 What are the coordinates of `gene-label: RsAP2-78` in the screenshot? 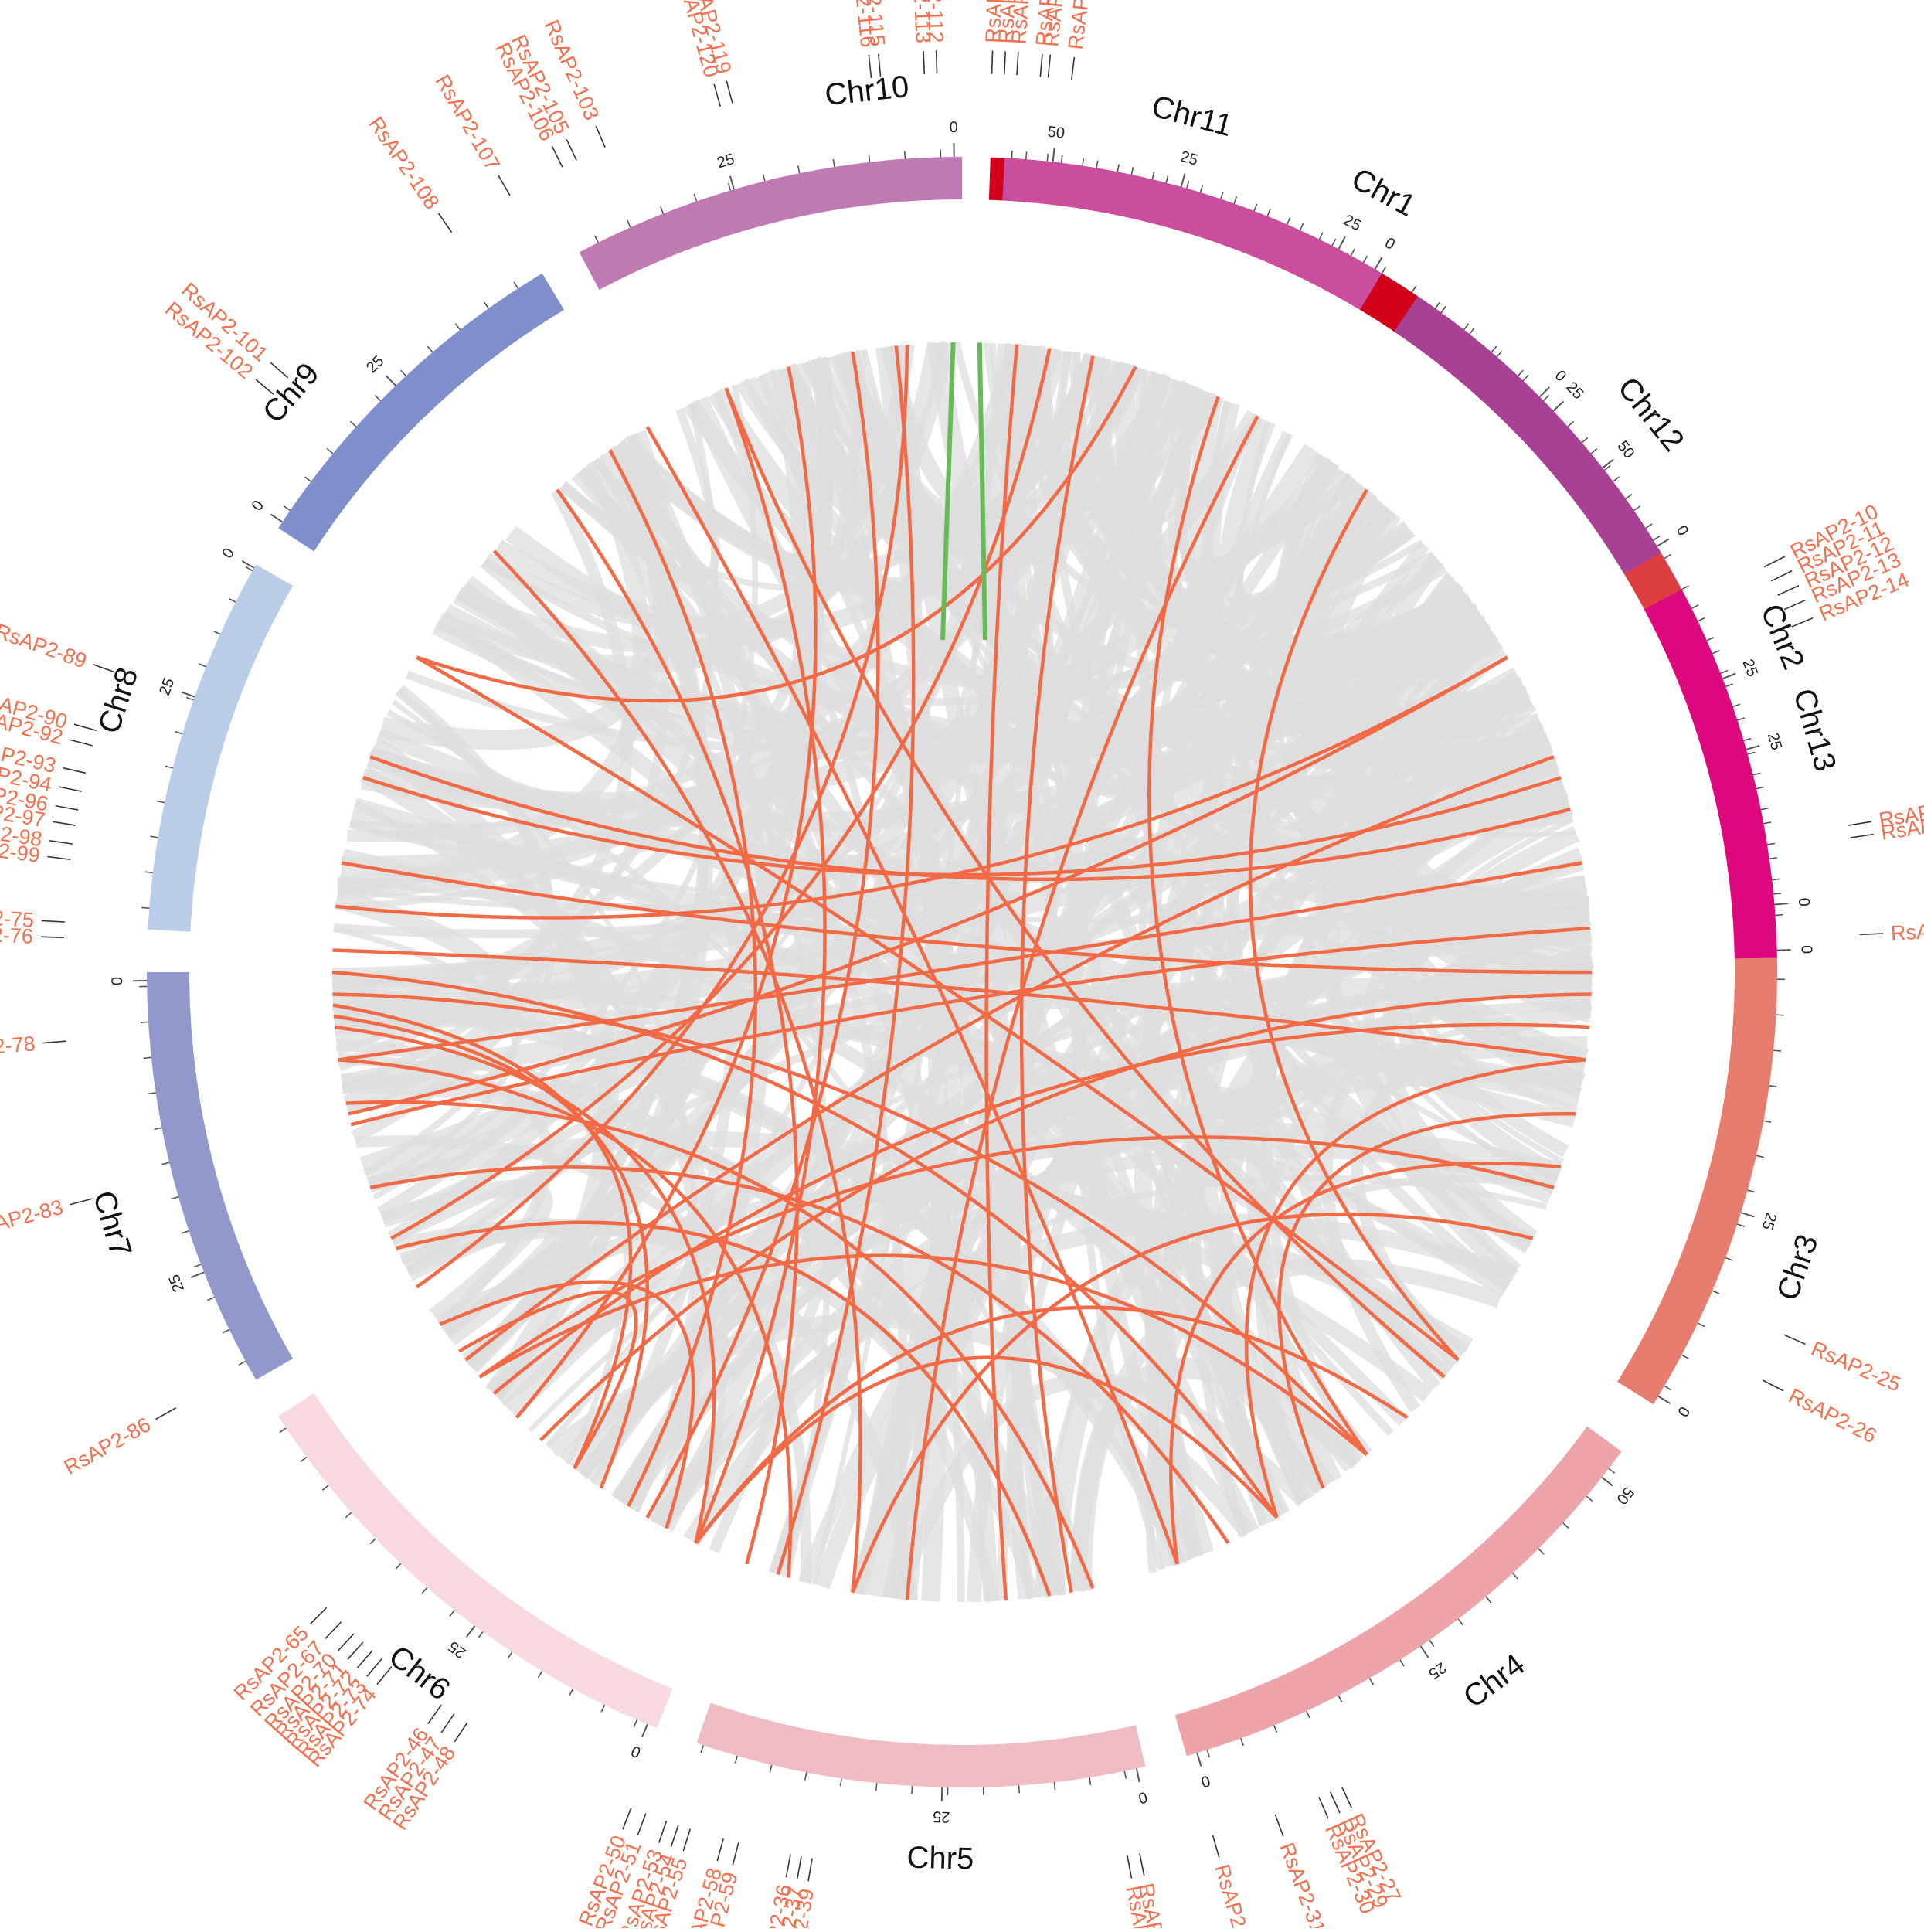 It's located at (18, 1047).